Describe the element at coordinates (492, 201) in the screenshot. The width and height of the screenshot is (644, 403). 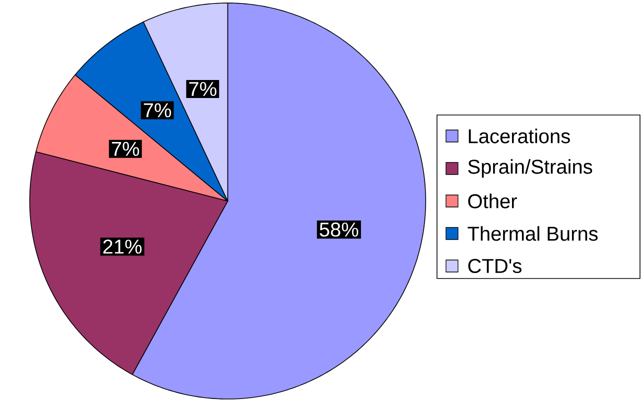
I see `legend-label: Other` at that location.